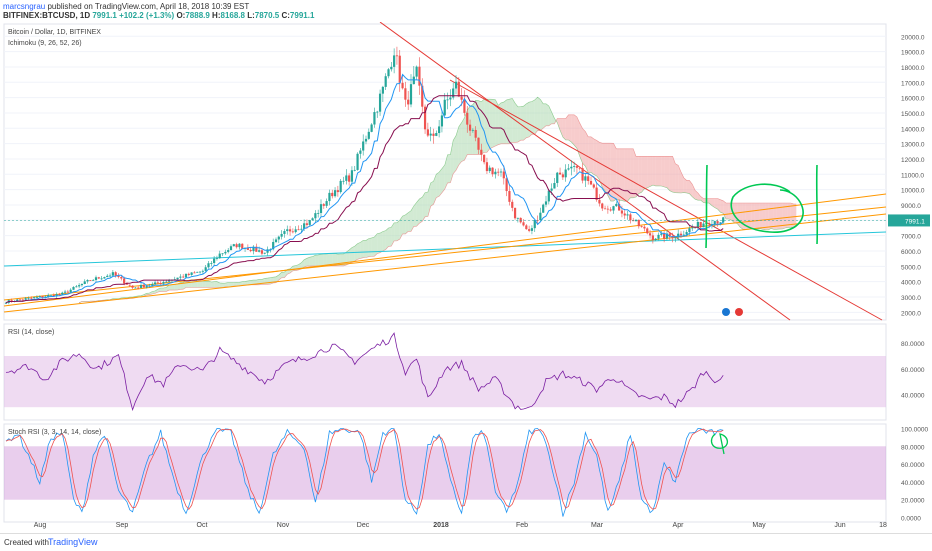 This screenshot has height=551, width=932. What do you see at coordinates (73, 542) in the screenshot?
I see `tradingview-logo: TradingView` at bounding box center [73, 542].